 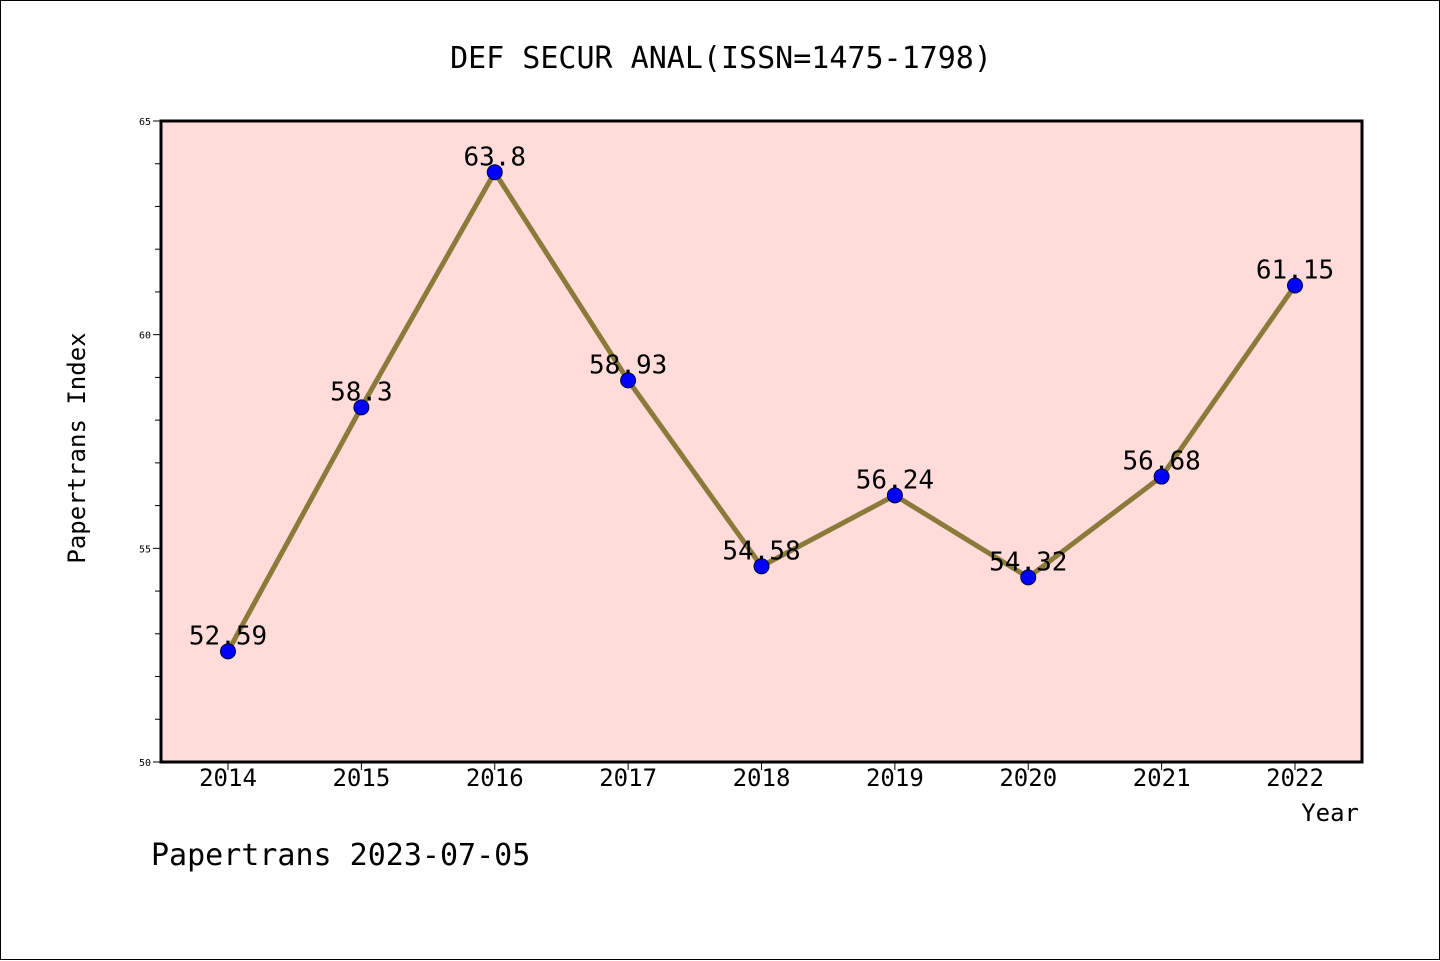 What do you see at coordinates (361, 778) in the screenshot?
I see `x-tick-label: 2015` at bounding box center [361, 778].